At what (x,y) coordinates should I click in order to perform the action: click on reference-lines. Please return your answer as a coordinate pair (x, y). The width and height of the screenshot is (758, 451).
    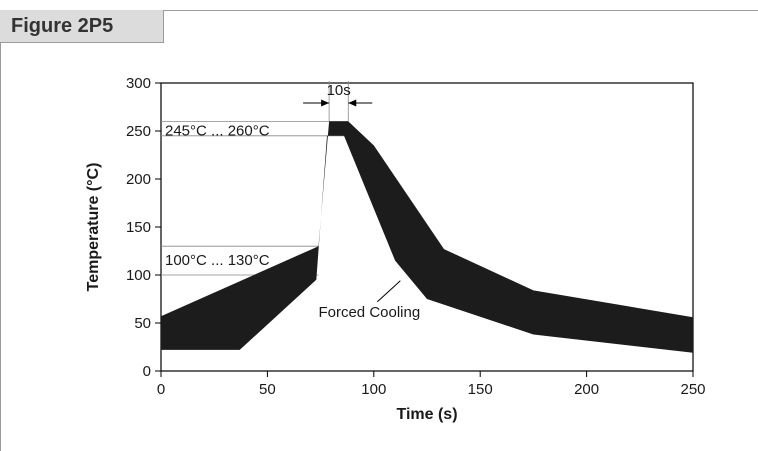
    Looking at the image, I should click on (255, 178).